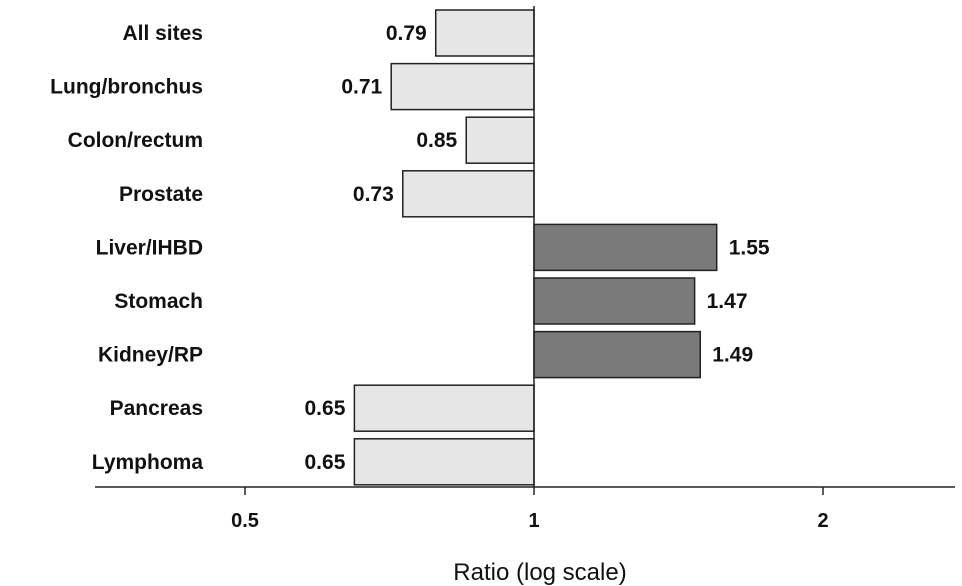  Describe the element at coordinates (462, 86) in the screenshot. I see `bar-lung-bronchus` at that location.